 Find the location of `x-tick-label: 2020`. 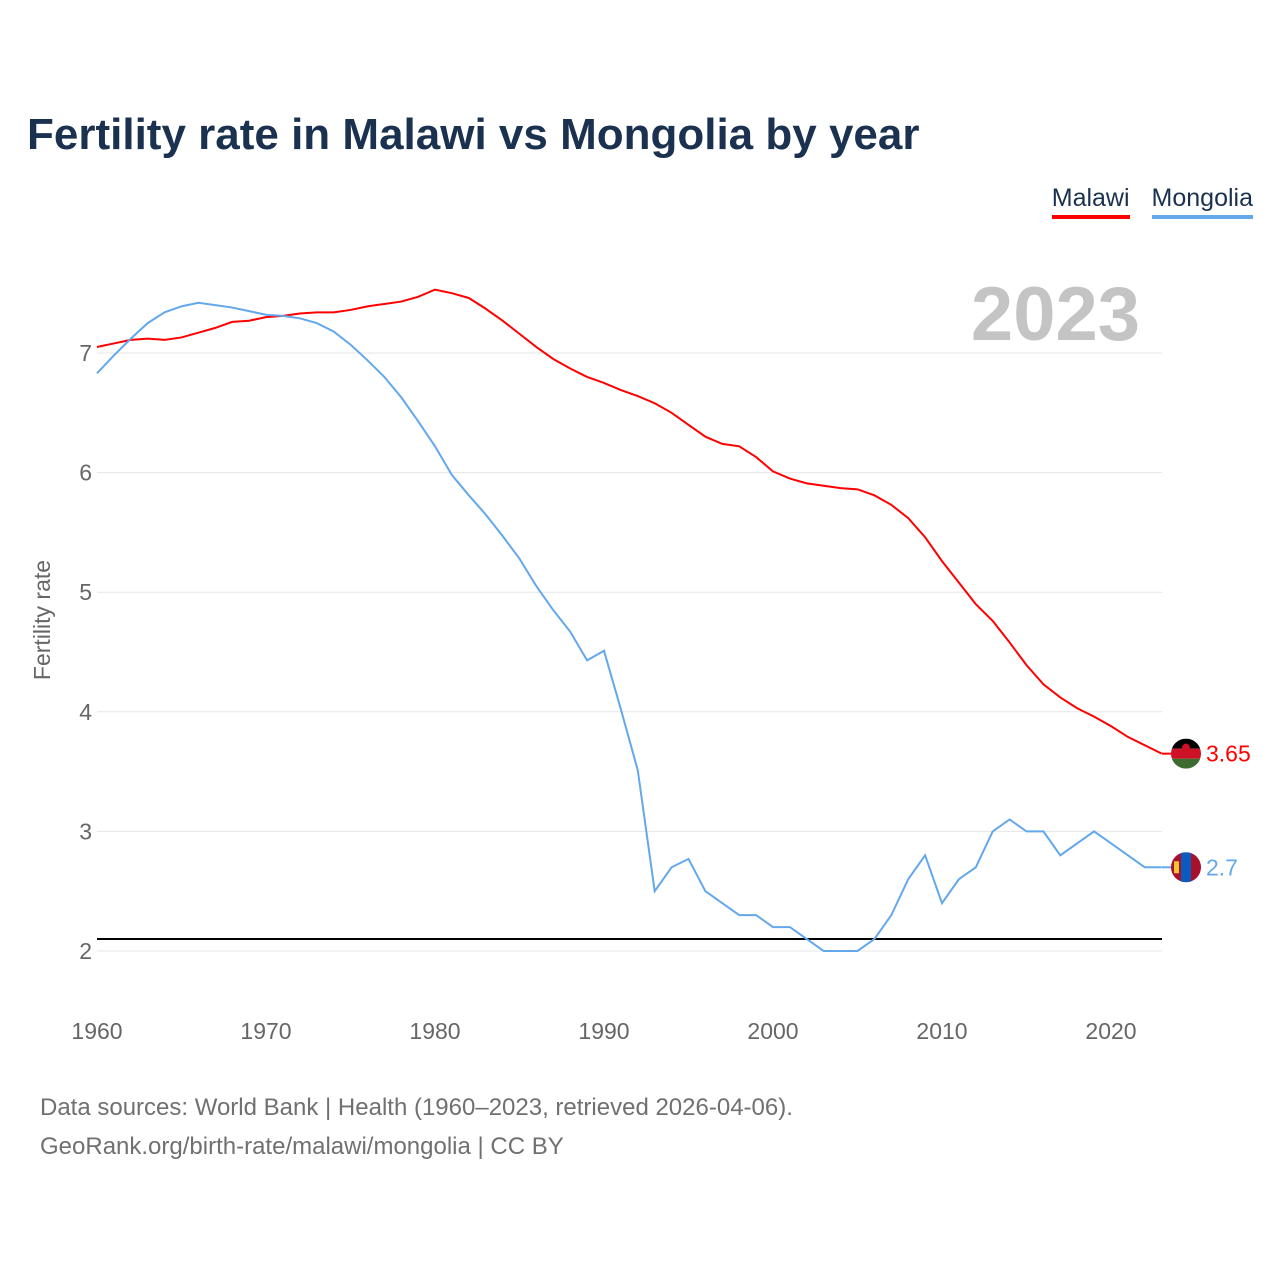

x-tick-label: 2020 is located at coordinates (1110, 1031).